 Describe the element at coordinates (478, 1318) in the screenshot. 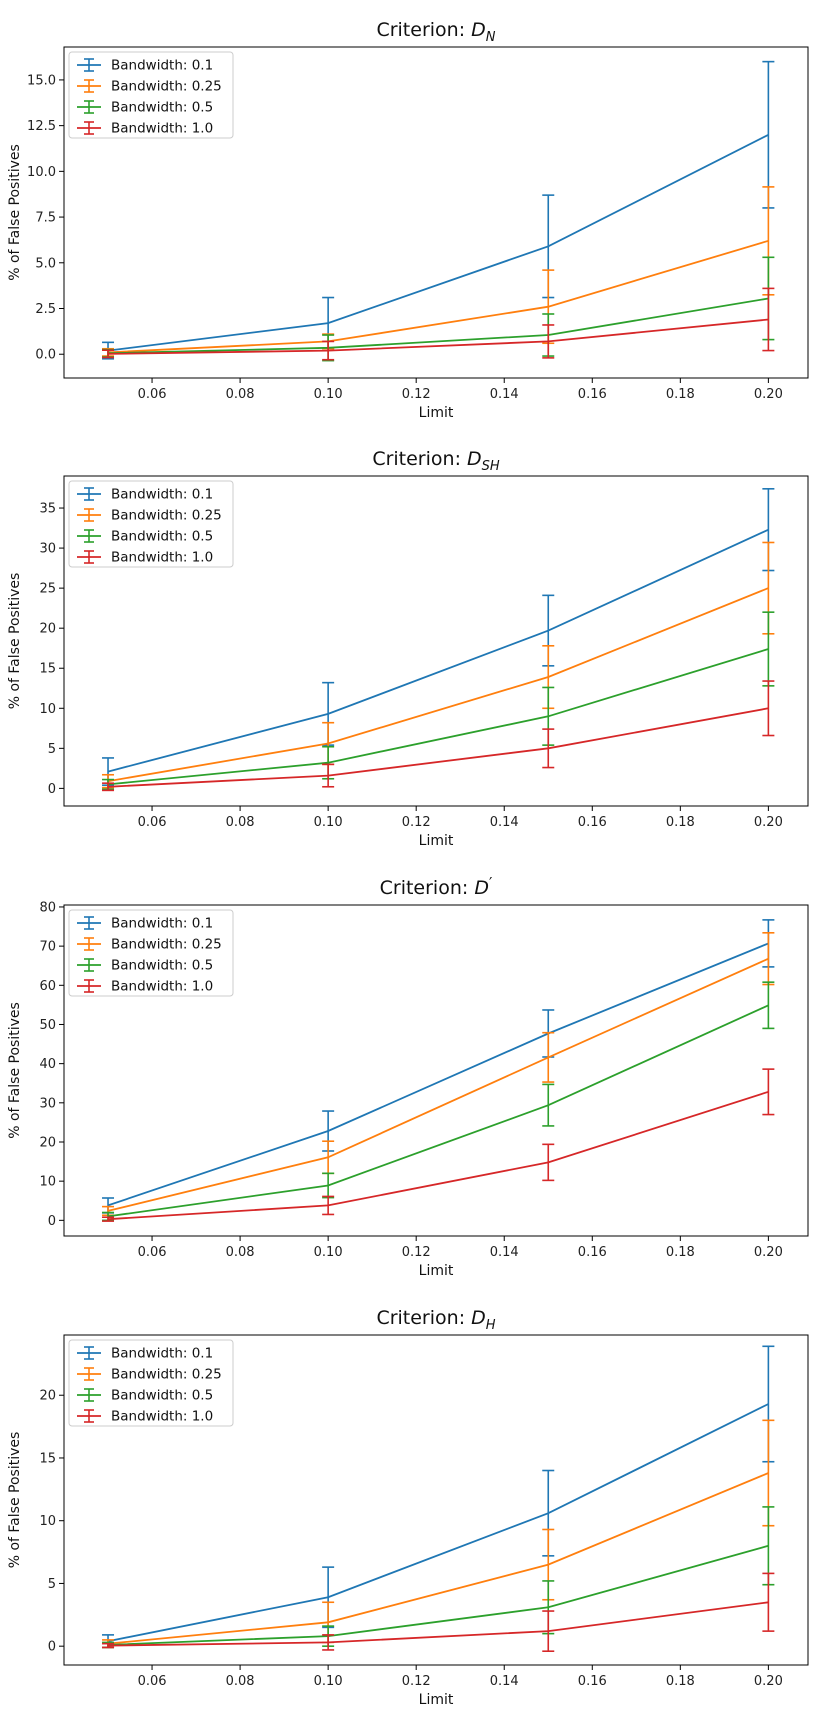

I see `title-symbol: D` at that location.